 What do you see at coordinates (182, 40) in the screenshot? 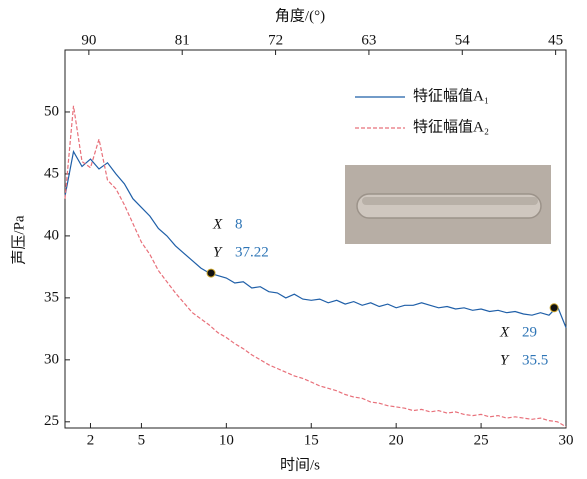
I see `x2-tick-label: 81` at bounding box center [182, 40].